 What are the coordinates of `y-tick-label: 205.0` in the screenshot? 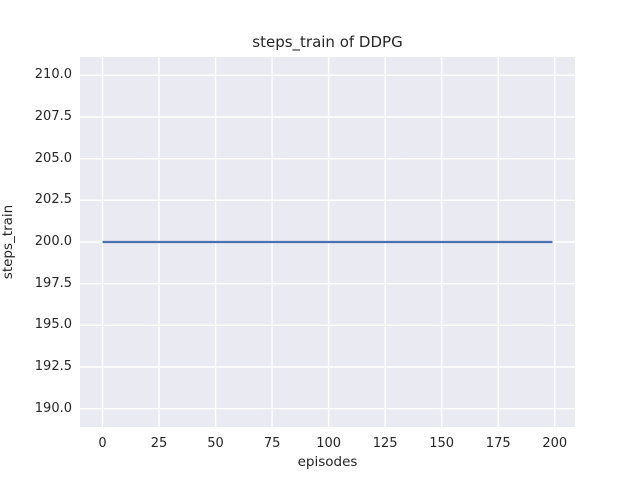 It's located at (53, 158).